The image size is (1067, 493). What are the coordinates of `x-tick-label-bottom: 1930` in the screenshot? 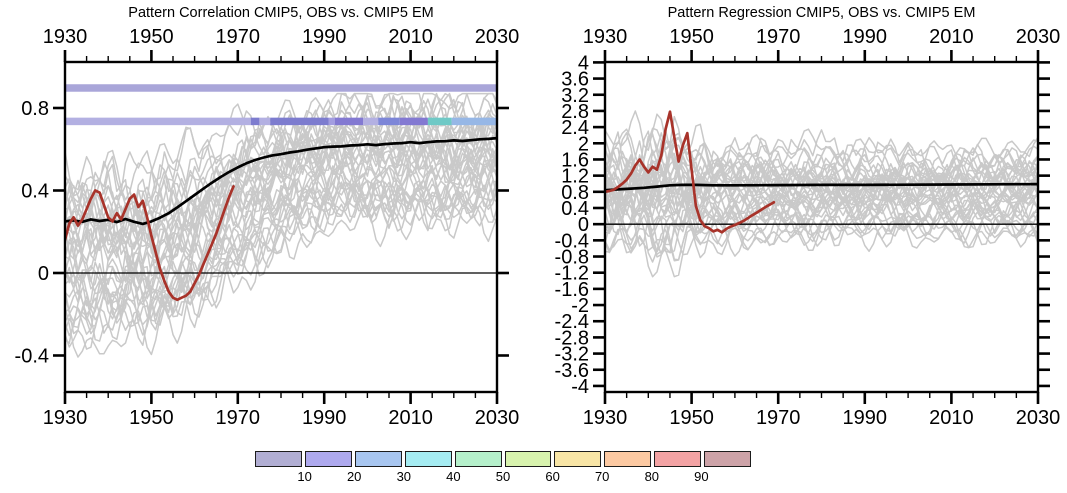 It's located at (65, 418).